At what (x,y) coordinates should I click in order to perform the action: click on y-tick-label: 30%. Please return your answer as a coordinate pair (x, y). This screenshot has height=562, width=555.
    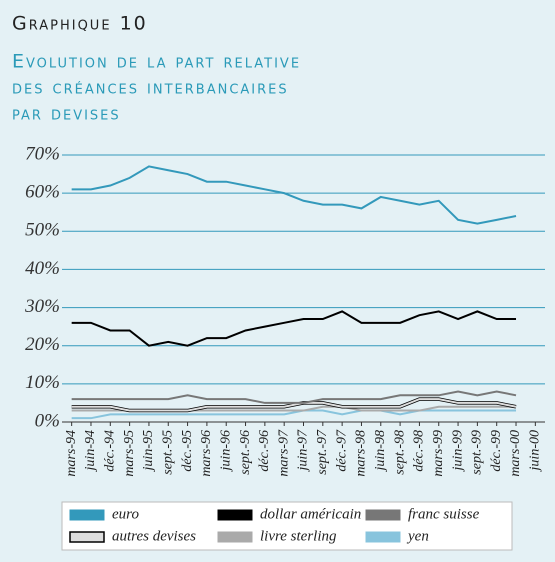
    Looking at the image, I should click on (42, 306).